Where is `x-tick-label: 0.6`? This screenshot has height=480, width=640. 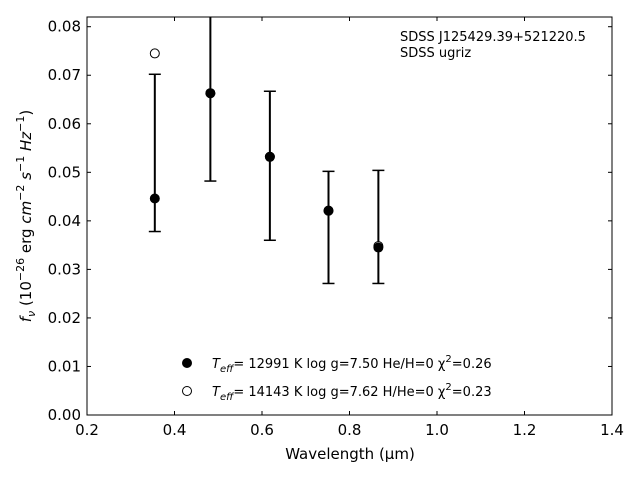
x-tick-label: 0.6 is located at coordinates (262, 430).